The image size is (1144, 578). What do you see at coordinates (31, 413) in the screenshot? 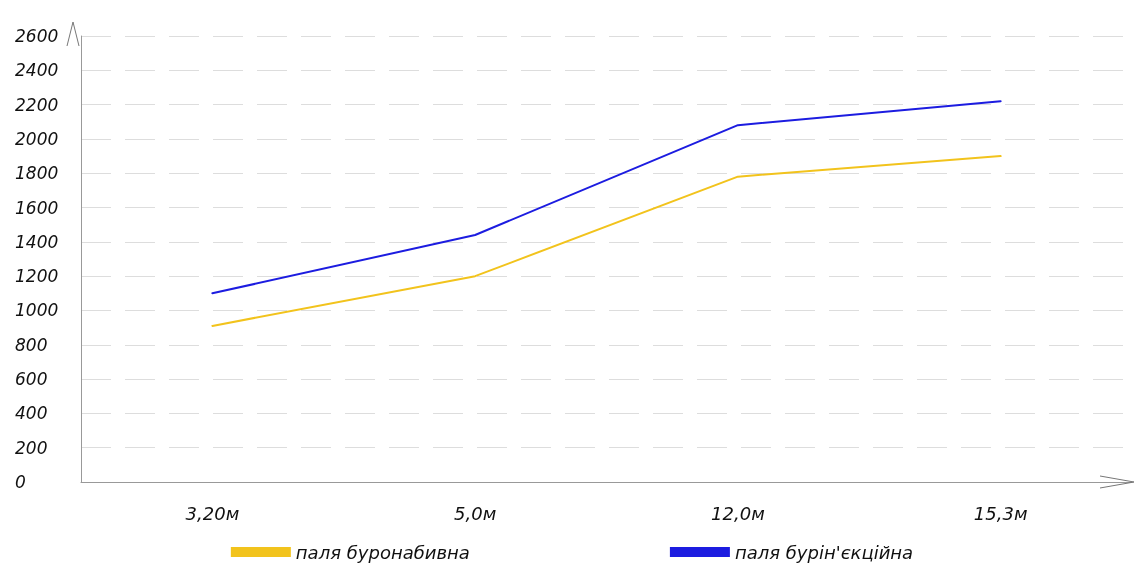
I see `y-tick-label: 400` at bounding box center [31, 413].